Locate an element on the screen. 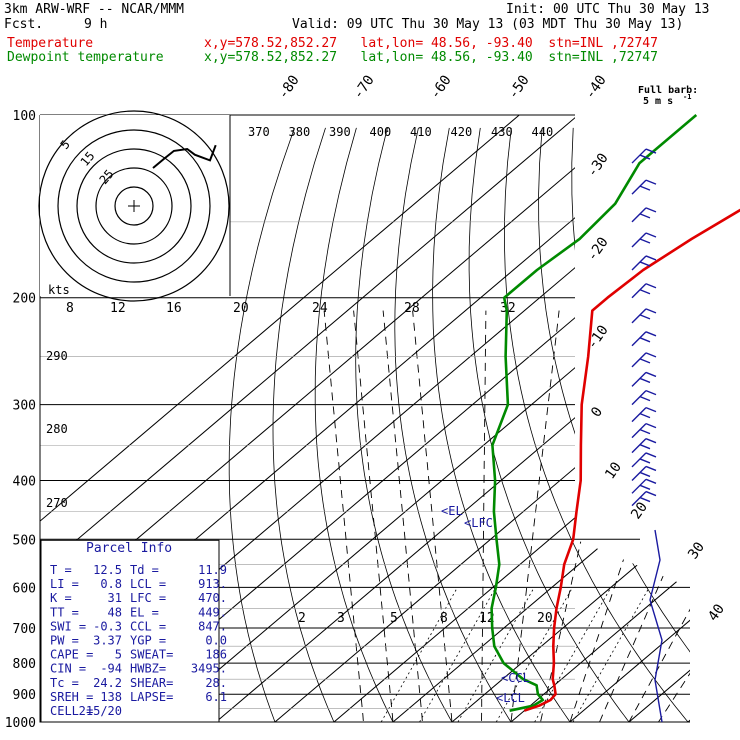 Image resolution: width=740 pixels, height=740 pixels. parcel-param-label: SREH = is located at coordinates (71, 697).